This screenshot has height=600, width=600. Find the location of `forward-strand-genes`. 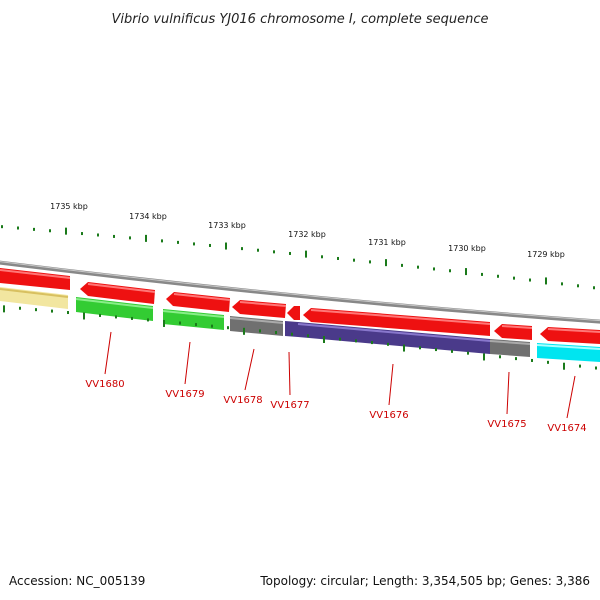

forward-strand-genes is located at coordinates (300, 306).